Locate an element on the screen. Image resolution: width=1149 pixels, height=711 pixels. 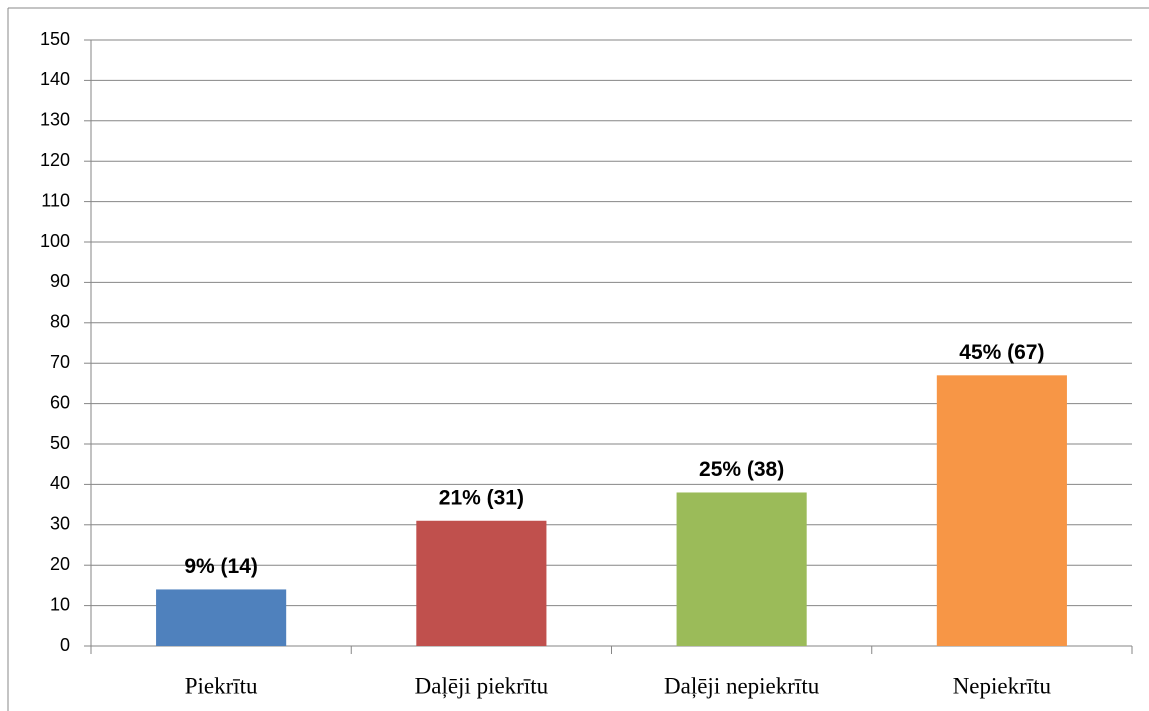
y-tick-label: 20 is located at coordinates (60, 564).